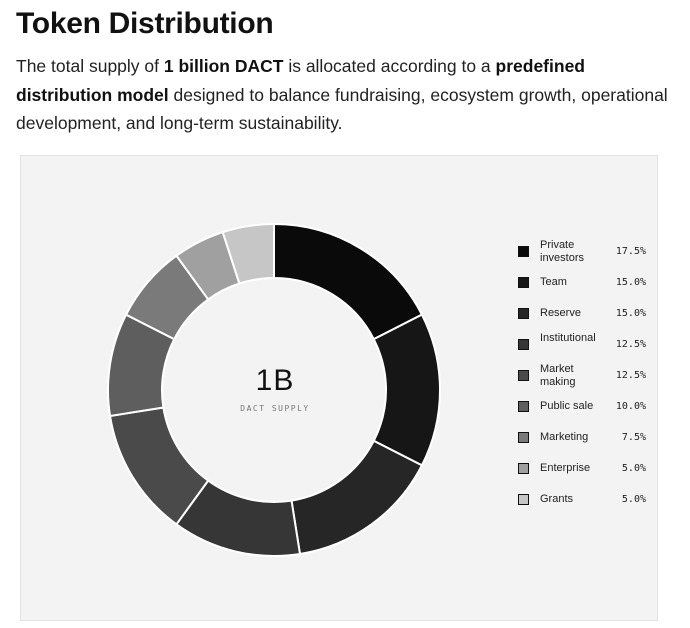 The width and height of the screenshot is (690, 628). I want to click on legend-item: Private investors 17.5%, so click(582, 256).